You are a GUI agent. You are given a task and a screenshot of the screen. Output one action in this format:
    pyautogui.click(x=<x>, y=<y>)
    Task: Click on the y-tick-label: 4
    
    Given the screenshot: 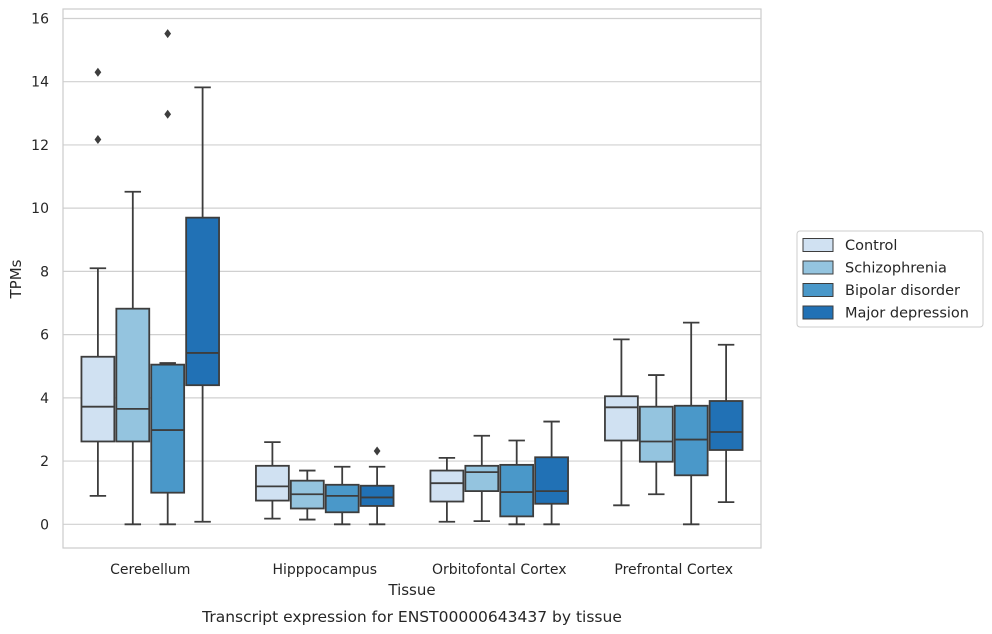 What is the action you would take?
    pyautogui.click(x=44, y=399)
    